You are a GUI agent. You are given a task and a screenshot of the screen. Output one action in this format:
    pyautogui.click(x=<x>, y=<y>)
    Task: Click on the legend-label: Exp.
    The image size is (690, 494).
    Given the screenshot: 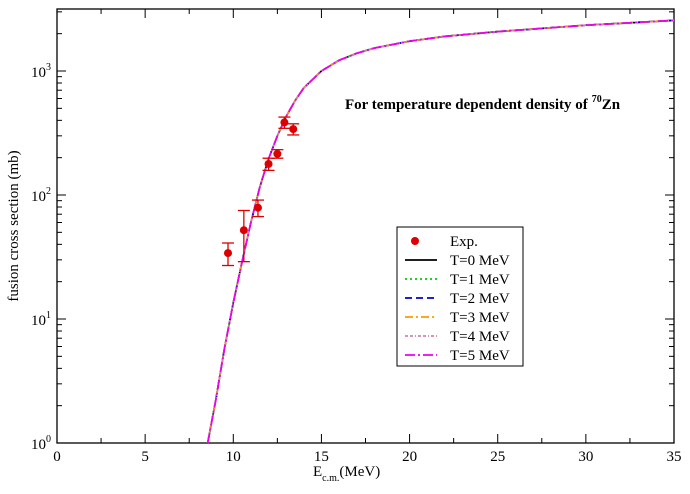 What is the action you would take?
    pyautogui.click(x=464, y=242)
    